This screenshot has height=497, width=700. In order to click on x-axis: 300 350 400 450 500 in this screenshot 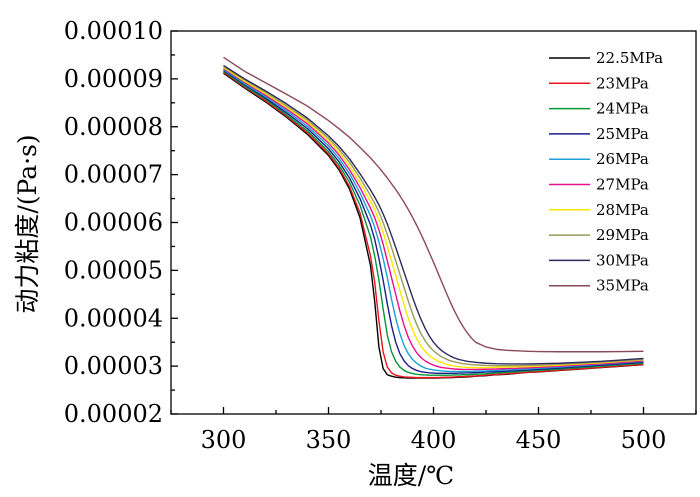, I will do `click(433, 430)`.